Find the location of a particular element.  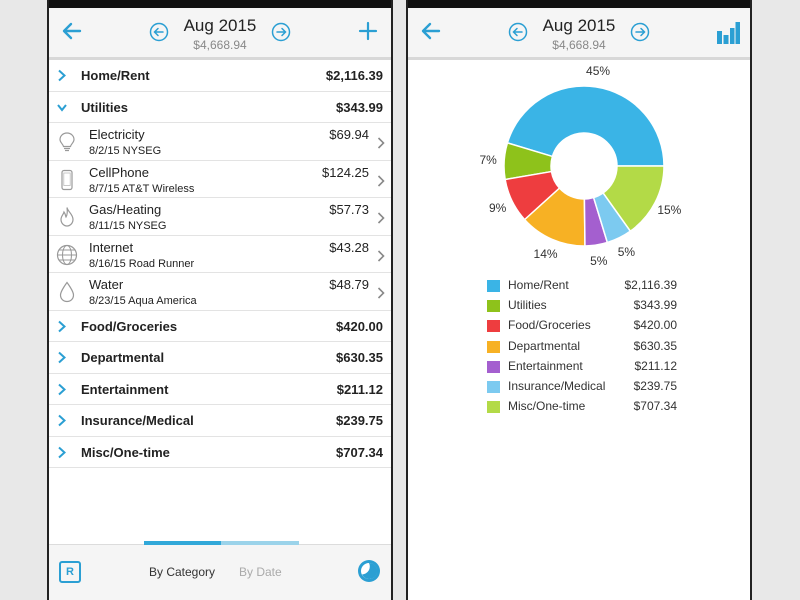

legend-label: Utilities is located at coordinates (527, 305).